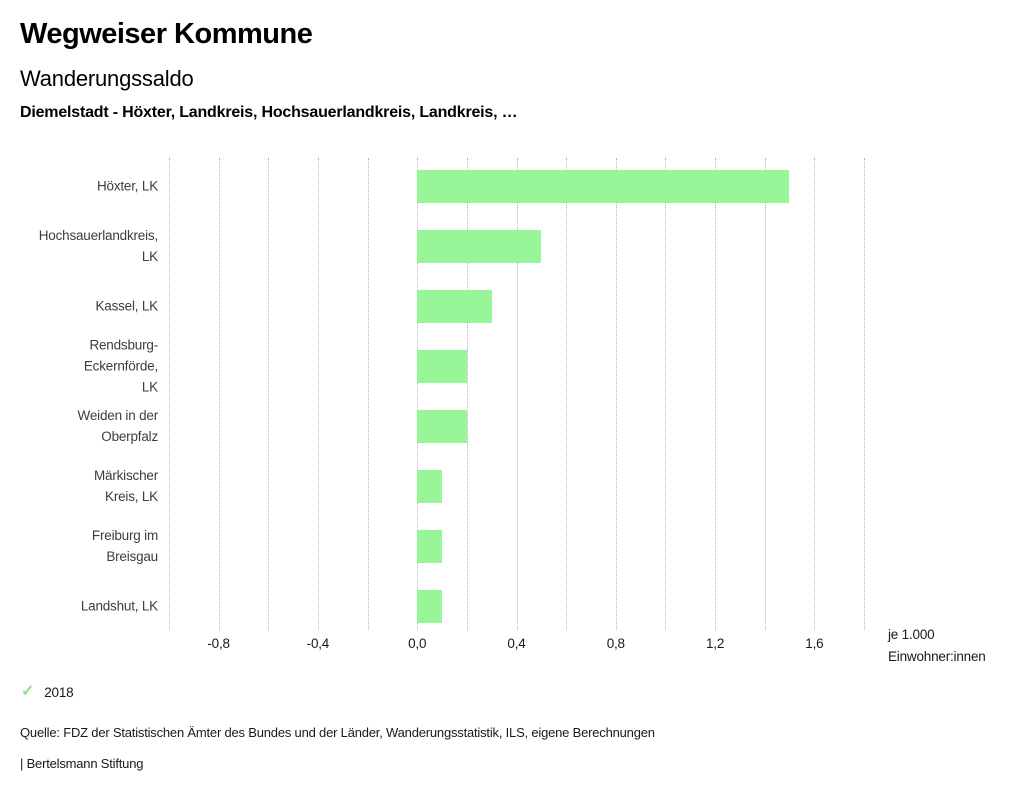  I want to click on bar-landshut,-lk, so click(429, 606).